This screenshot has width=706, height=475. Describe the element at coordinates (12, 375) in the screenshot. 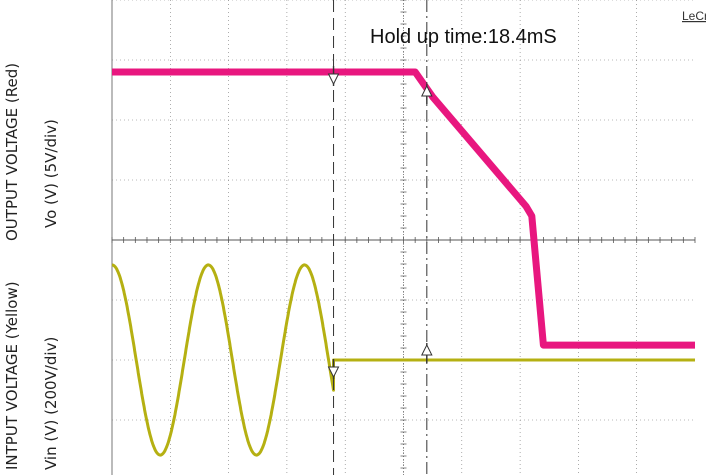

I see `lower-axis-label-line1: INTPUT VOLTAGE (Yellow)` at that location.